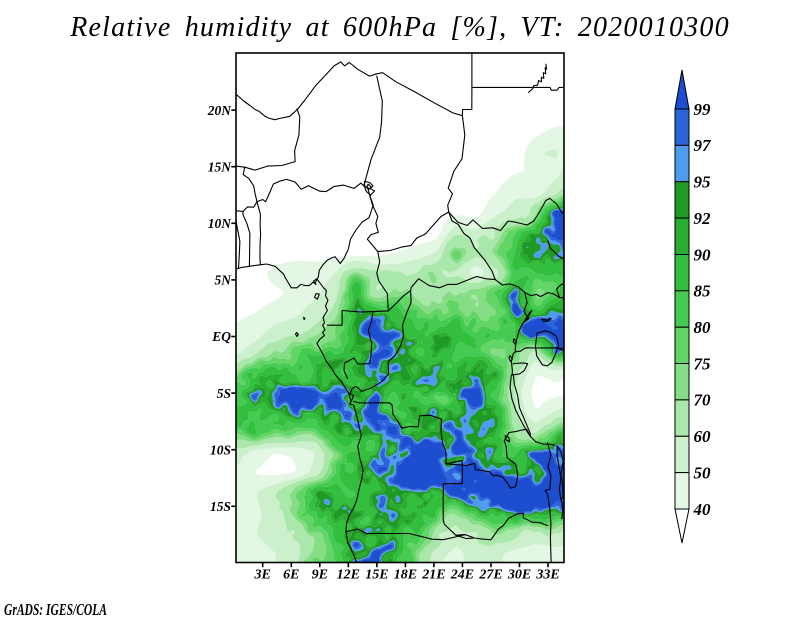 The height and width of the screenshot is (618, 800). I want to click on svg-text: 27E, so click(490, 575).